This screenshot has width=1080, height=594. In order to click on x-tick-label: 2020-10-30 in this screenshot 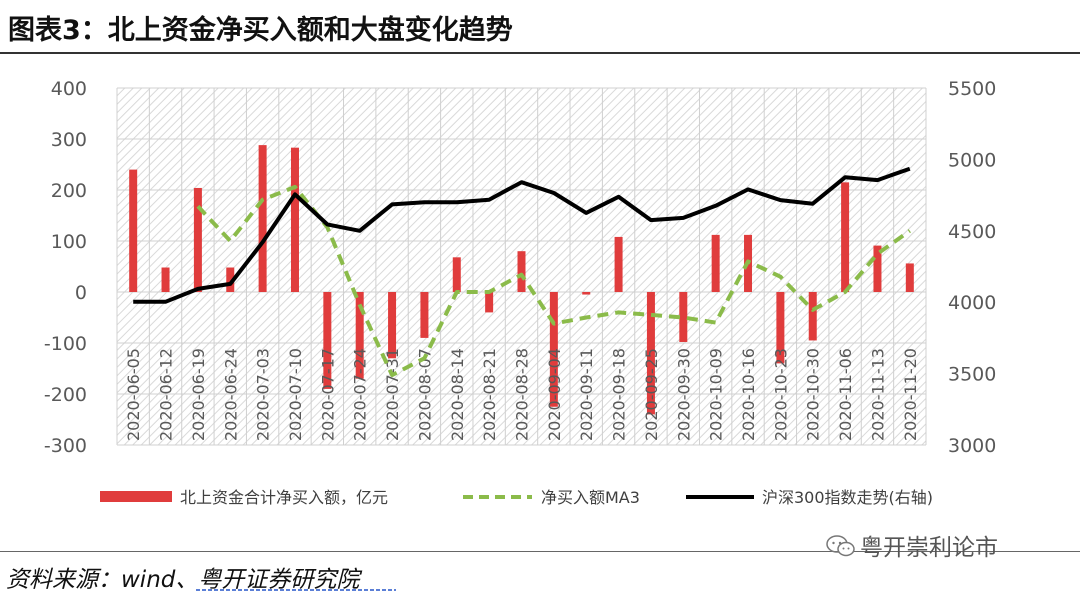, I will do `click(813, 394)`.